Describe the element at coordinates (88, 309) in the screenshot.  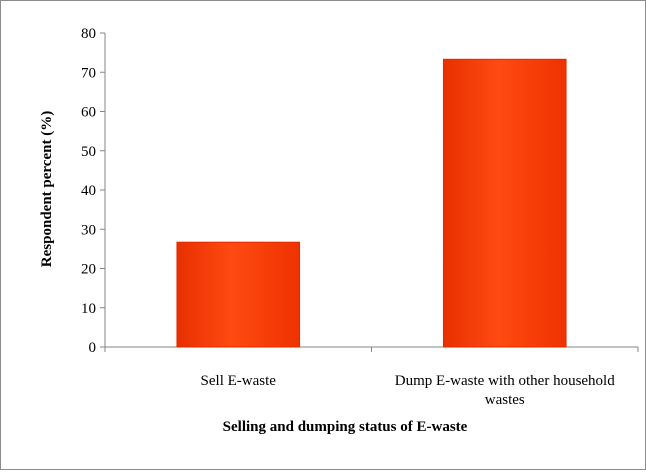
I see `y-tick-label: 10` at that location.